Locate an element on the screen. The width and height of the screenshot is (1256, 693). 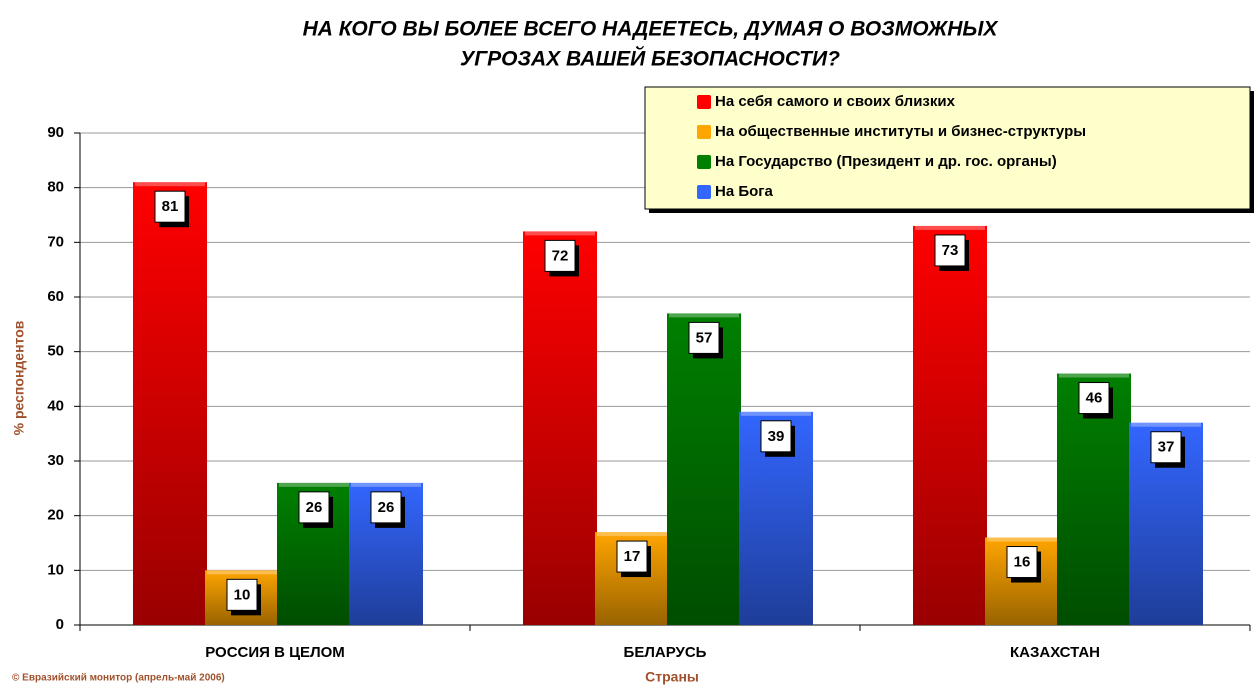
data-label: 10 is located at coordinates (242, 594).